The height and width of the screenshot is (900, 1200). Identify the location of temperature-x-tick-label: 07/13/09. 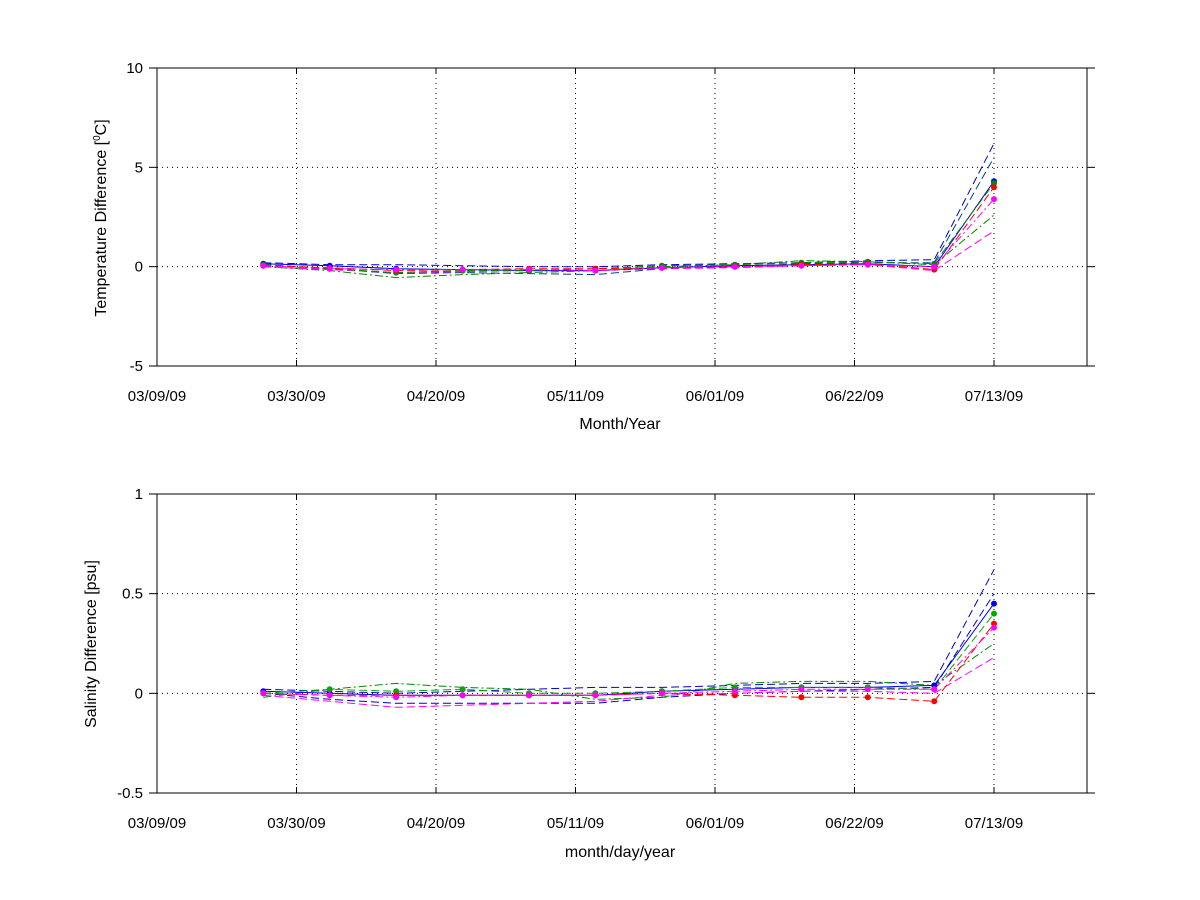
(994, 396).